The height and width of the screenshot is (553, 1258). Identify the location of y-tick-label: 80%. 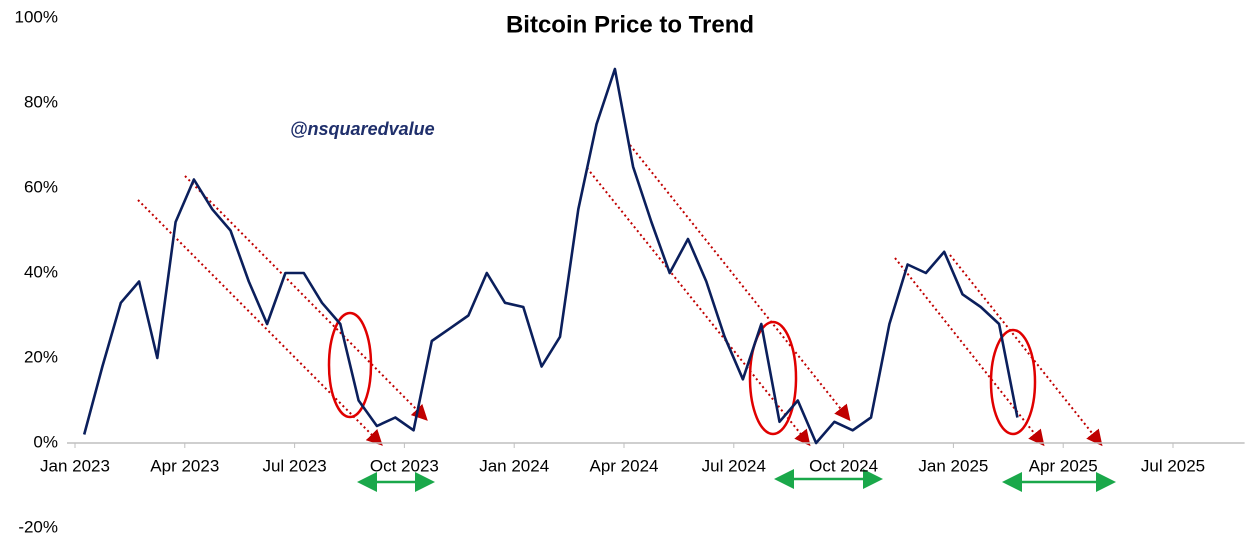
(41, 101).